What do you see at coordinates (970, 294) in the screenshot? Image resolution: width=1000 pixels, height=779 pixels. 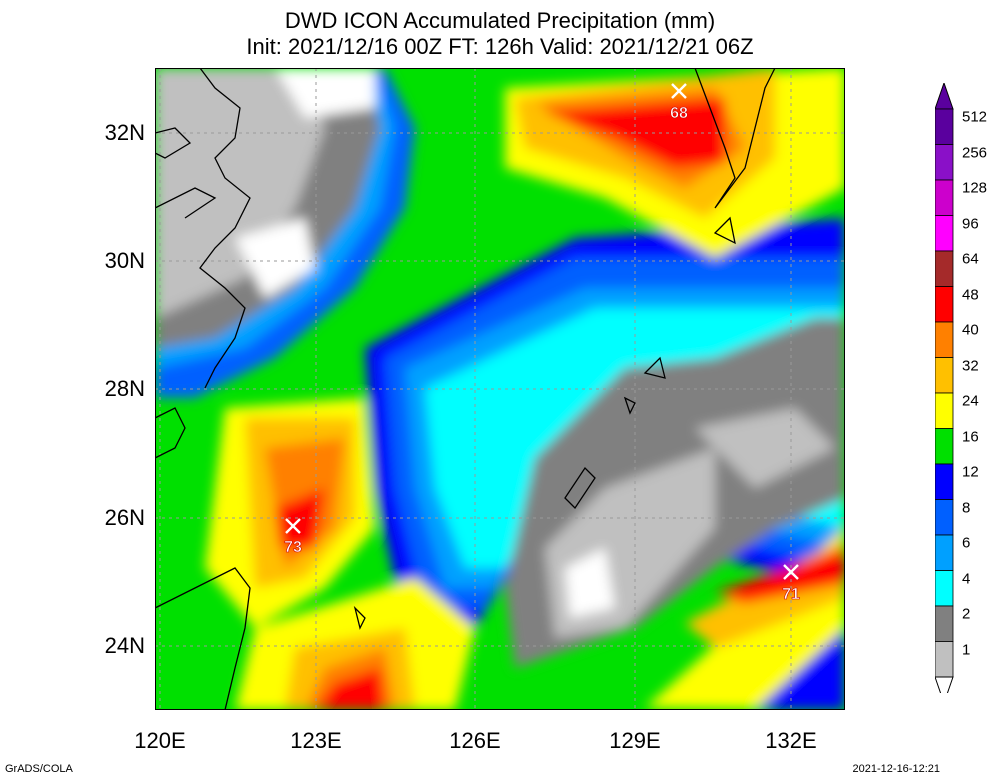 I see `colorbar-label: 48` at bounding box center [970, 294].